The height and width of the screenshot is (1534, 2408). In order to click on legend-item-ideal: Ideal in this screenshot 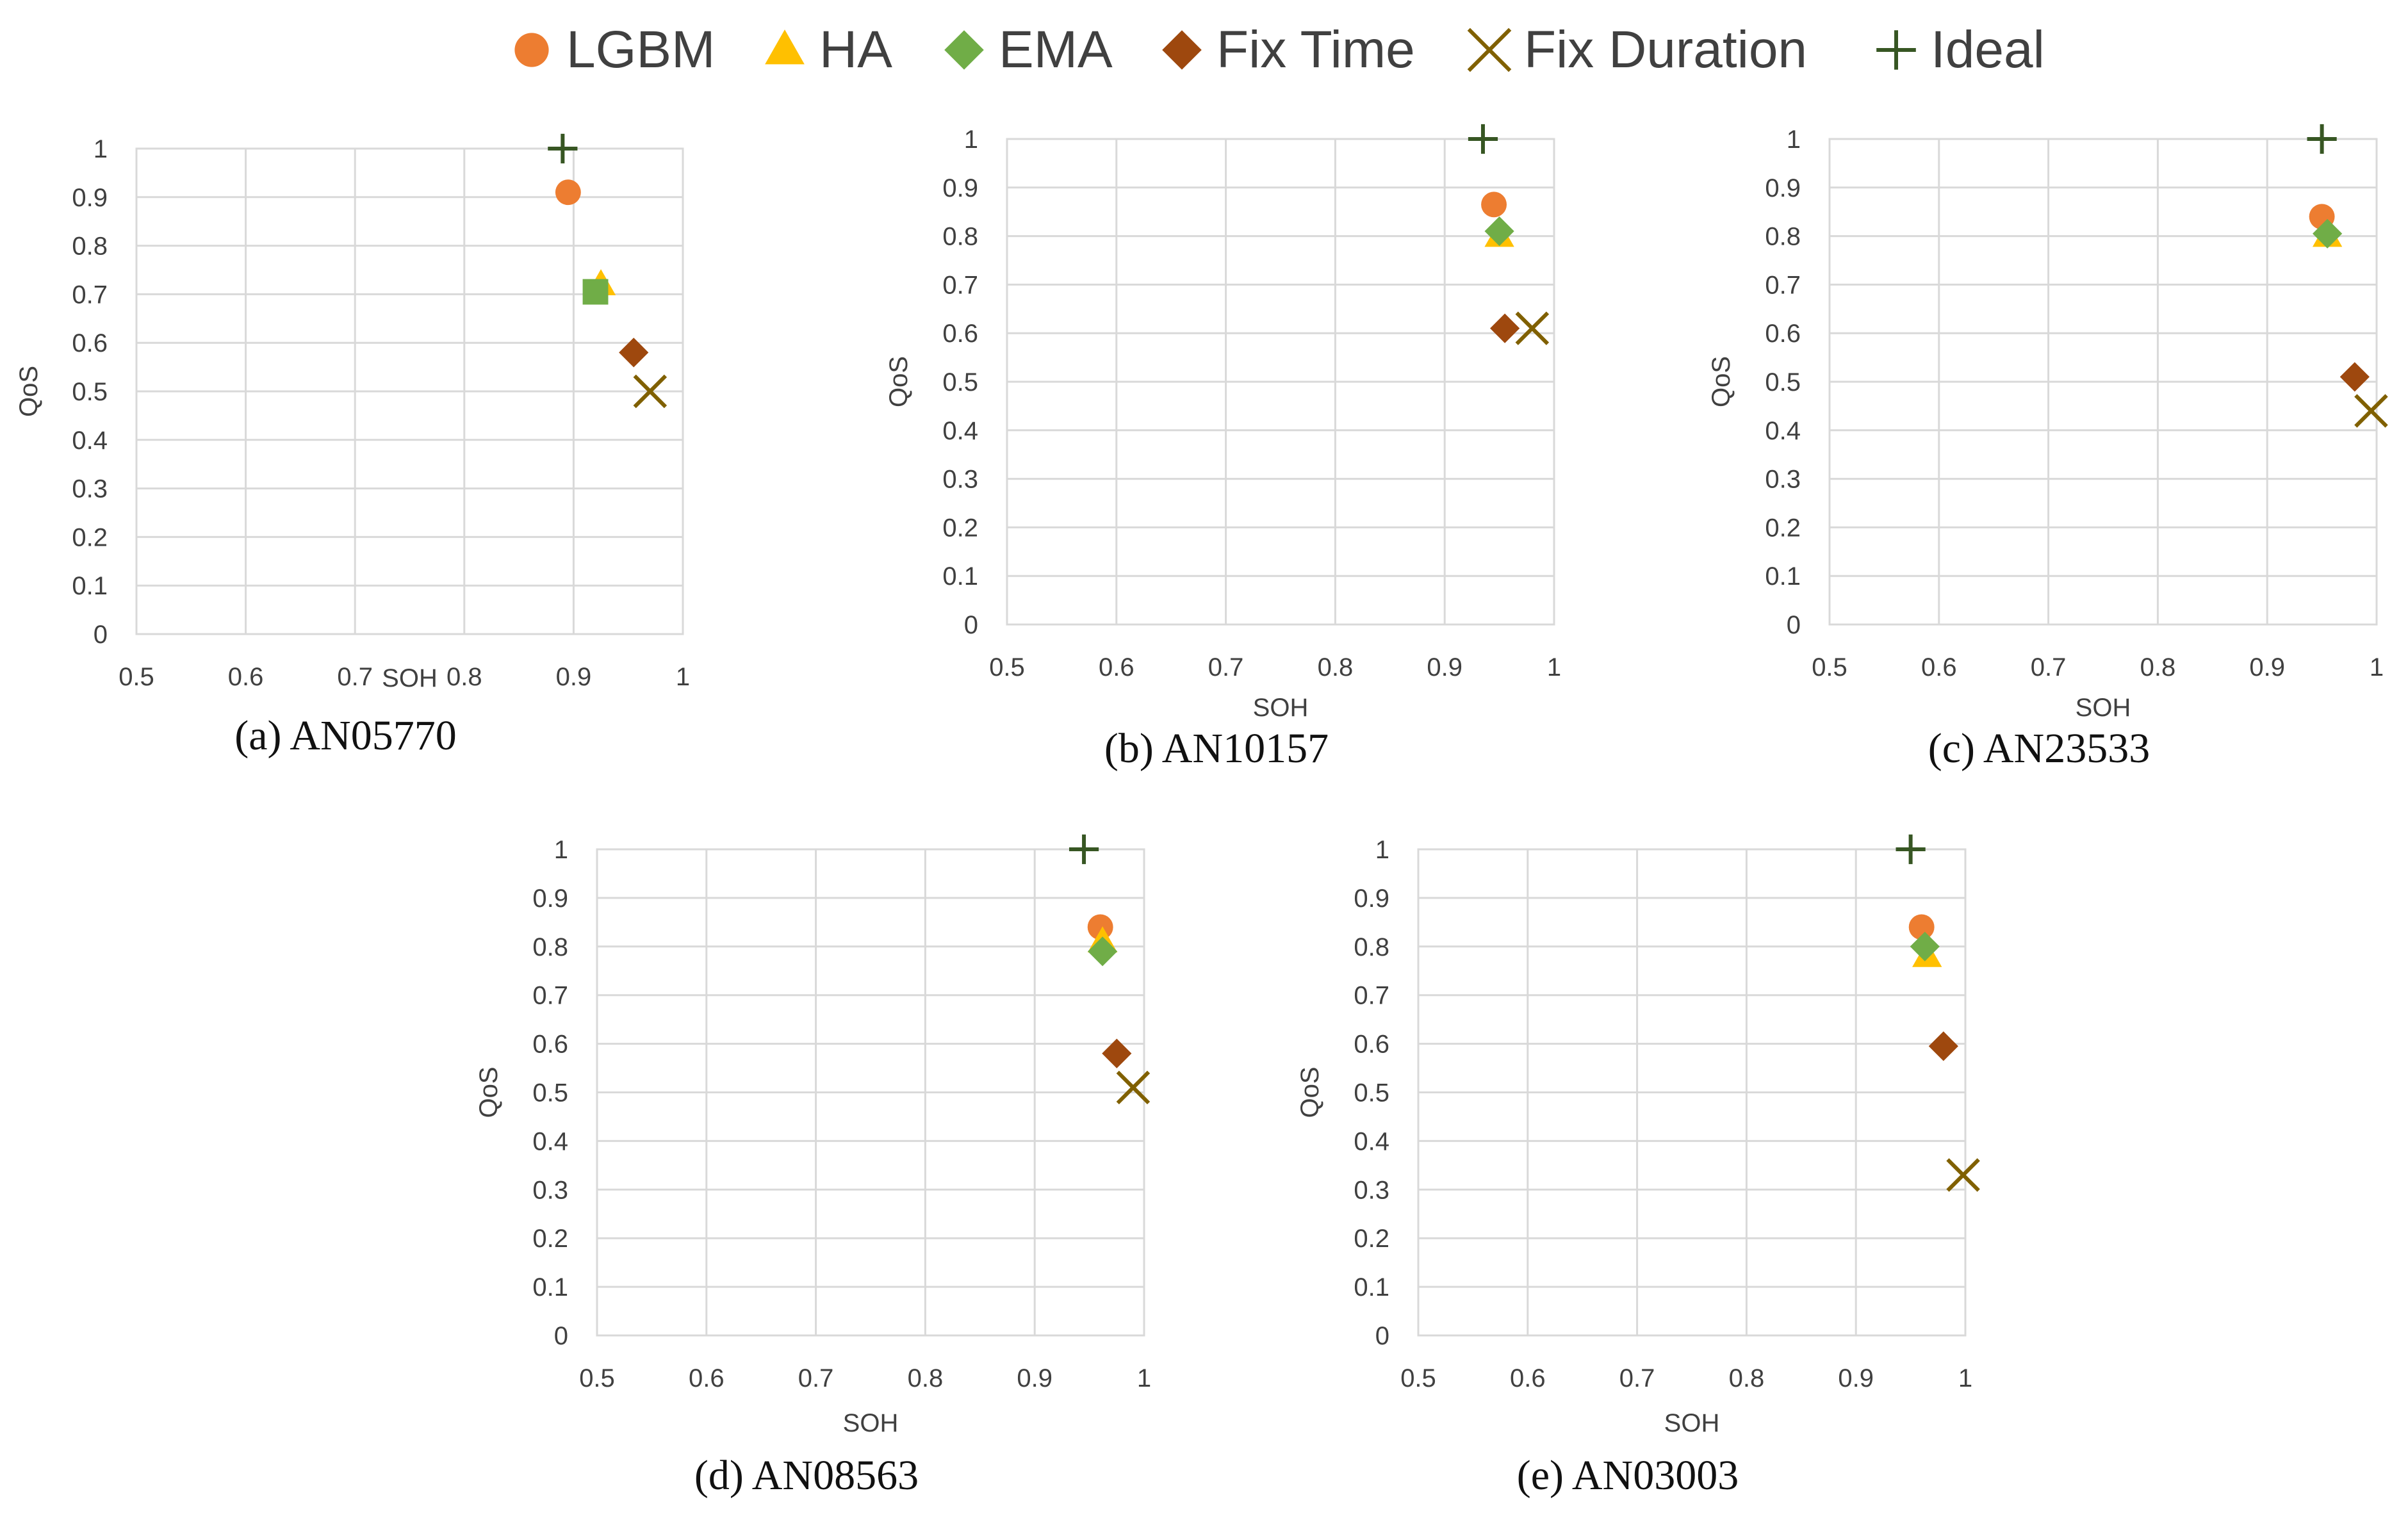, I will do `click(1958, 50)`.